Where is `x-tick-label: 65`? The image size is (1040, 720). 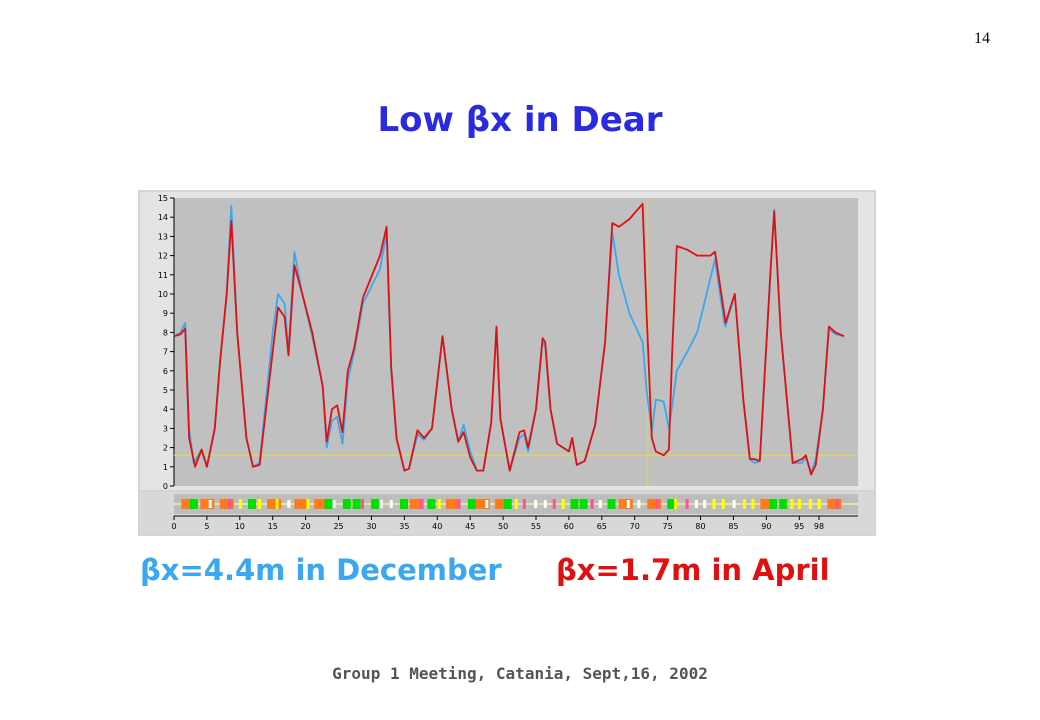
x-tick-label: 65 is located at coordinates (602, 526).